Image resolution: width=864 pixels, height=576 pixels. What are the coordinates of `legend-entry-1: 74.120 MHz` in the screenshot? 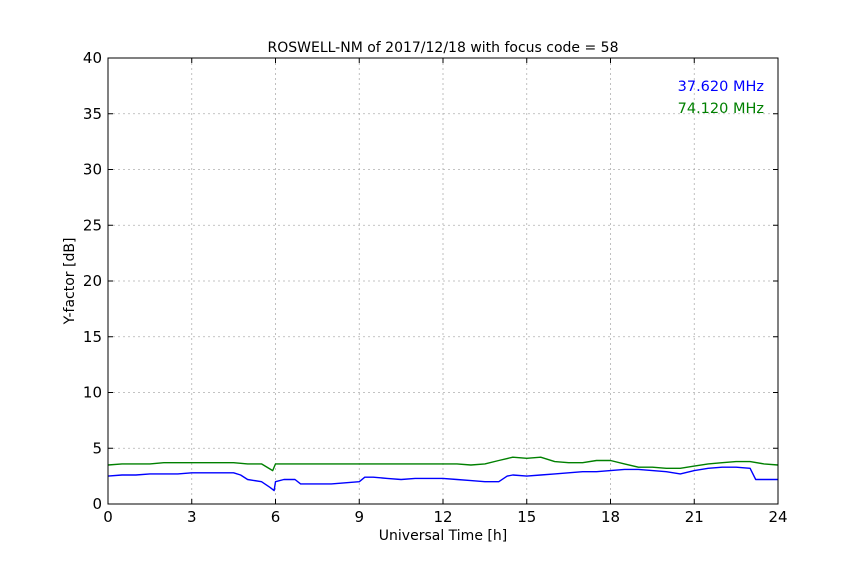 It's located at (721, 109).